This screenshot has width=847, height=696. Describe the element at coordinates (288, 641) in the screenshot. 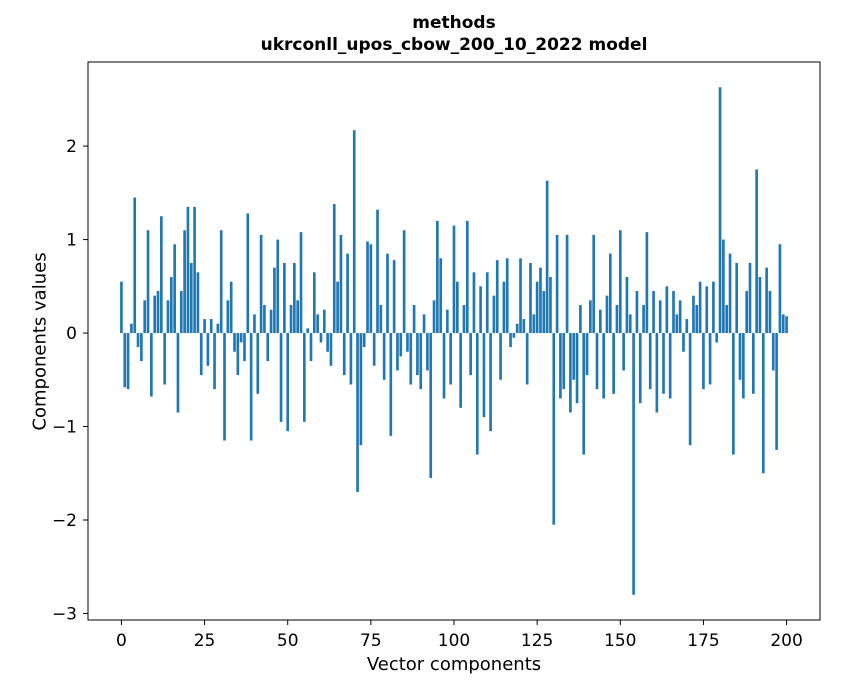

I see `x-tick-label: 50` at that location.